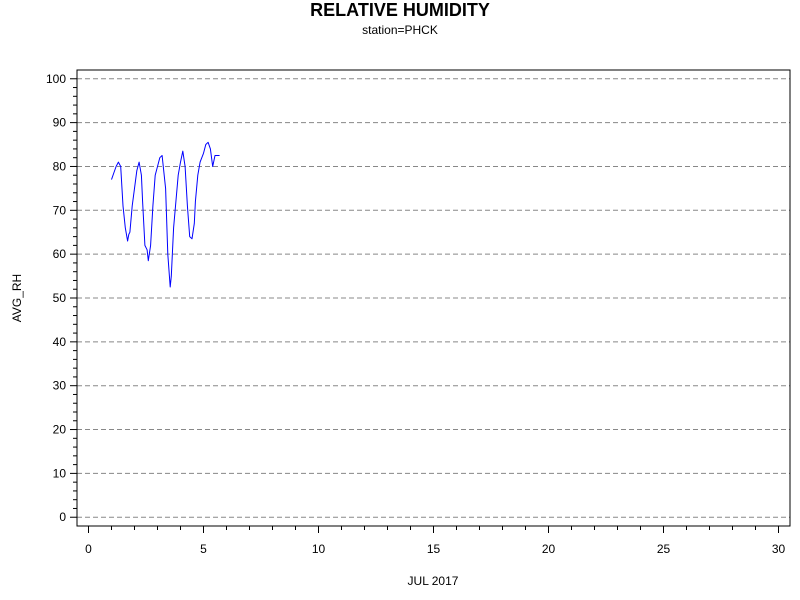 The height and width of the screenshot is (600, 800). I want to click on x-tick-label: 20, so click(549, 549).